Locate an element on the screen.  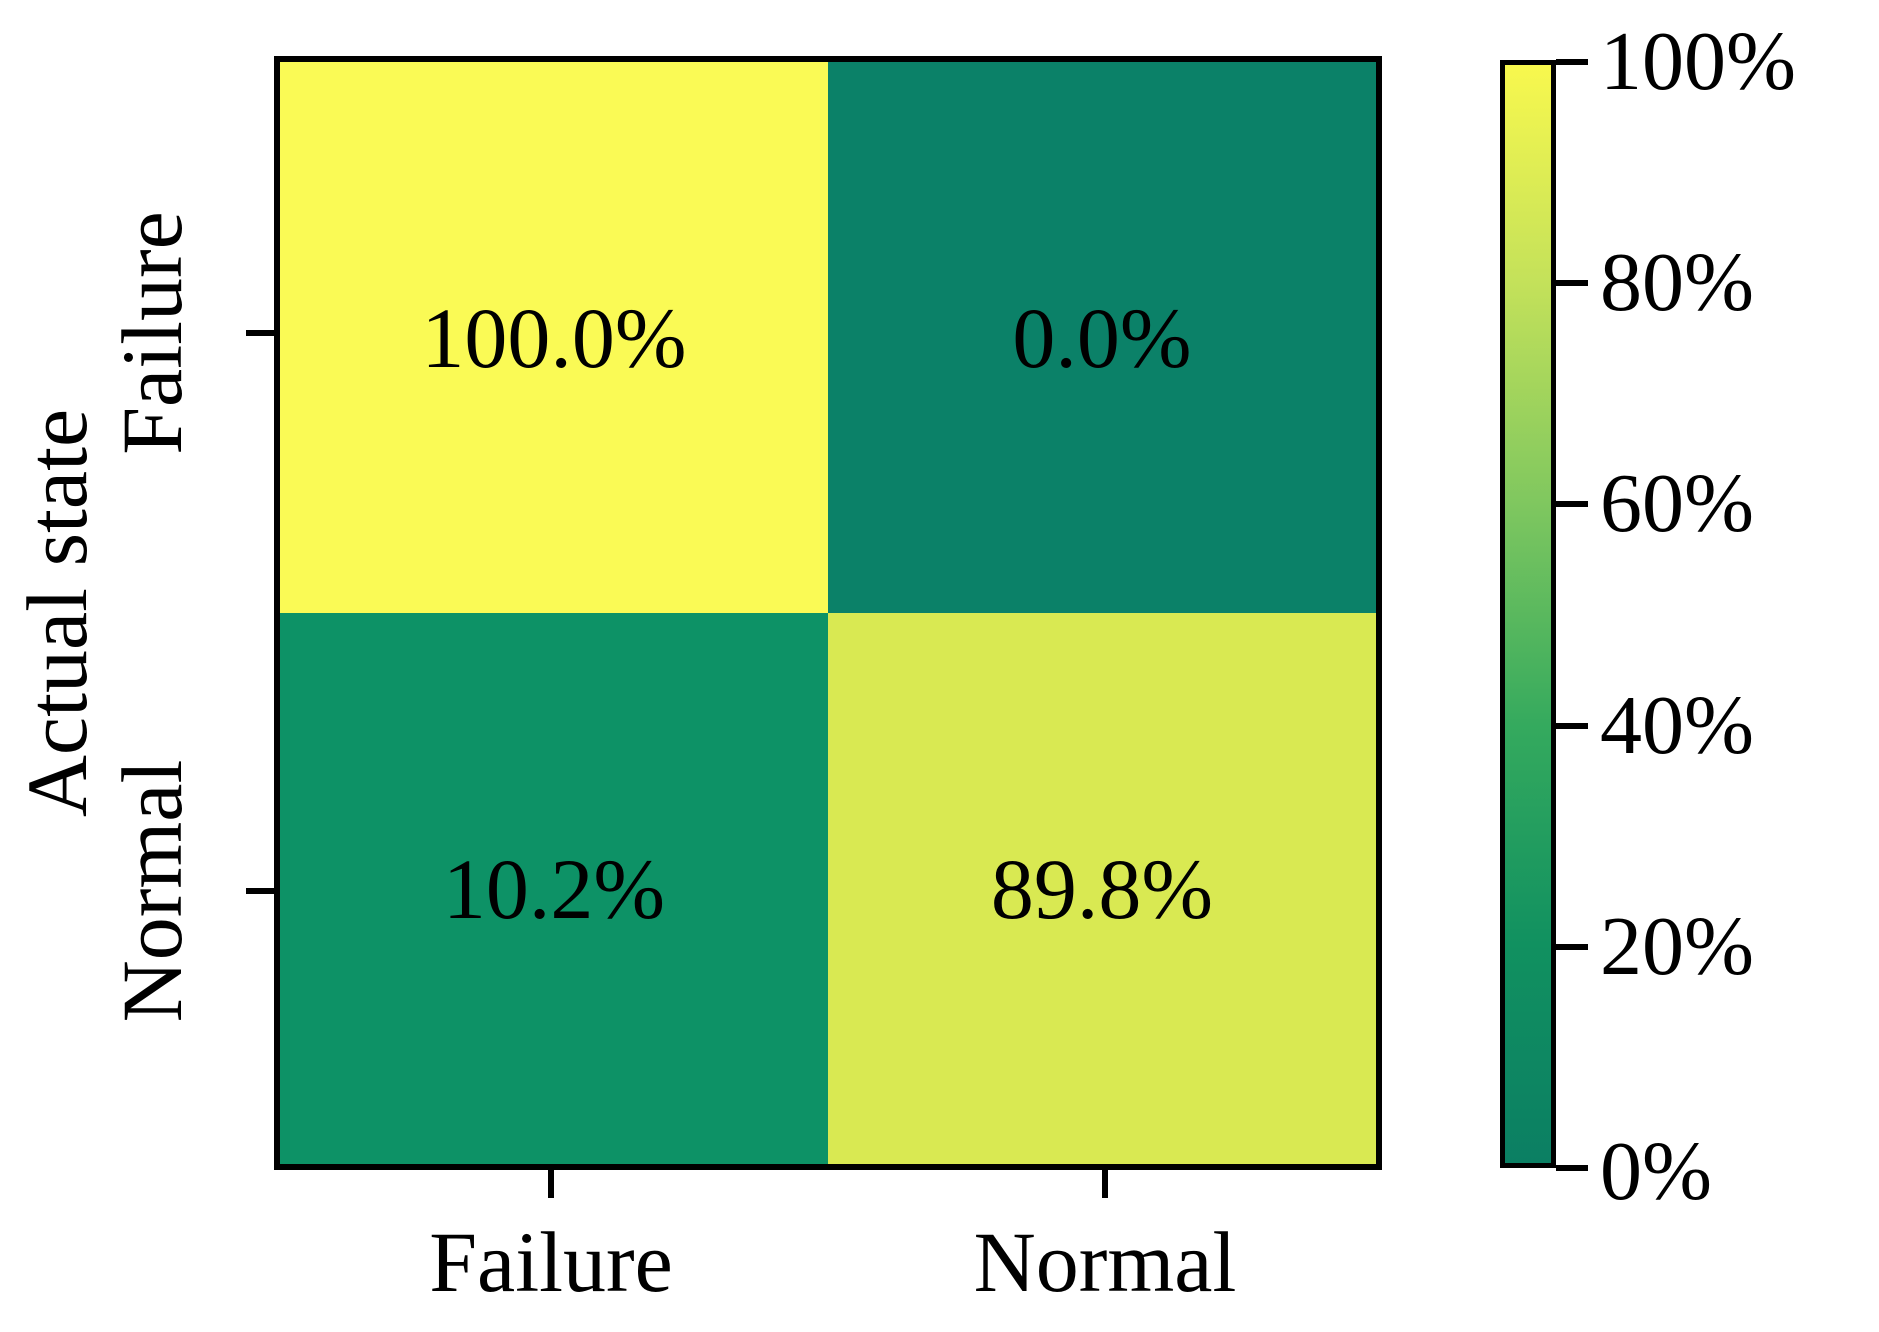
cell-value-label: 89.8% is located at coordinates (1102, 888).